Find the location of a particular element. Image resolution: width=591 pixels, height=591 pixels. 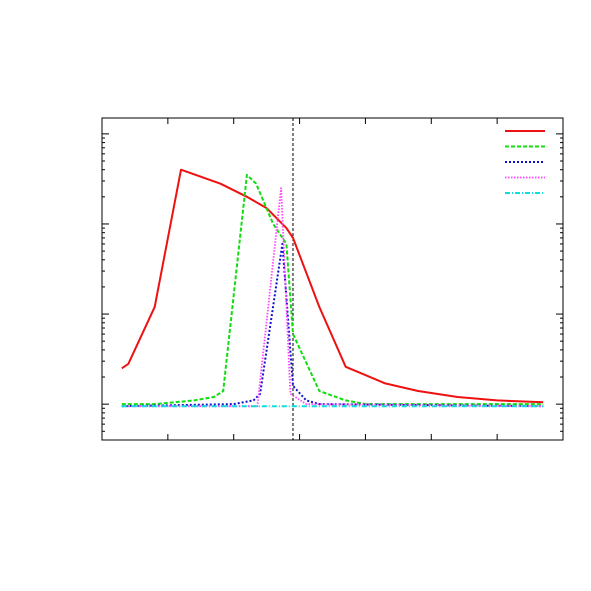

legend is located at coordinates (525, 162).